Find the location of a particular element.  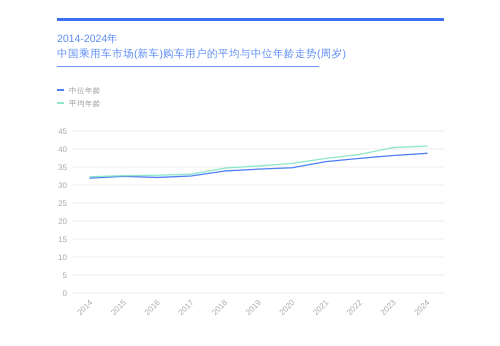

y-tick-label: 10 is located at coordinates (63, 257).